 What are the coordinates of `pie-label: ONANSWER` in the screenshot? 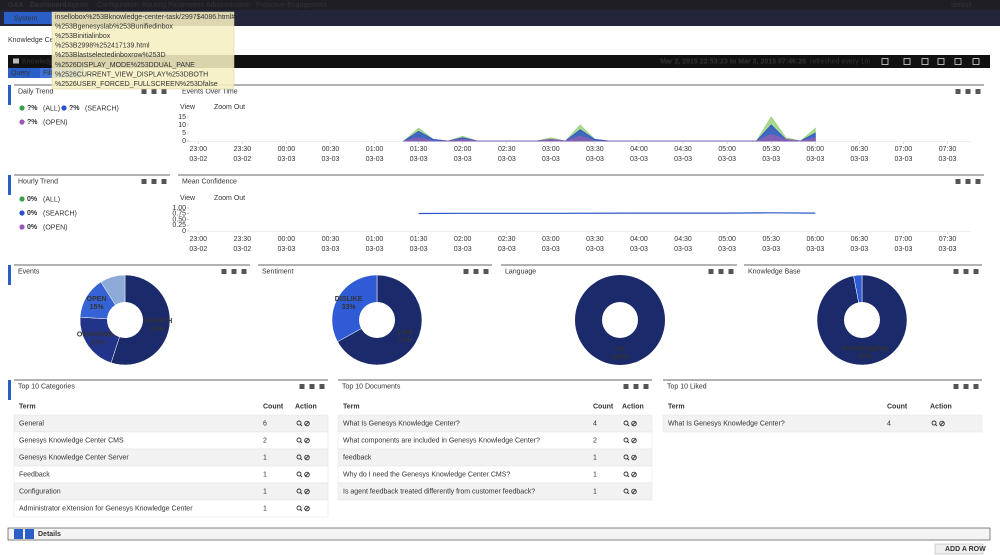 It's located at (98, 334).